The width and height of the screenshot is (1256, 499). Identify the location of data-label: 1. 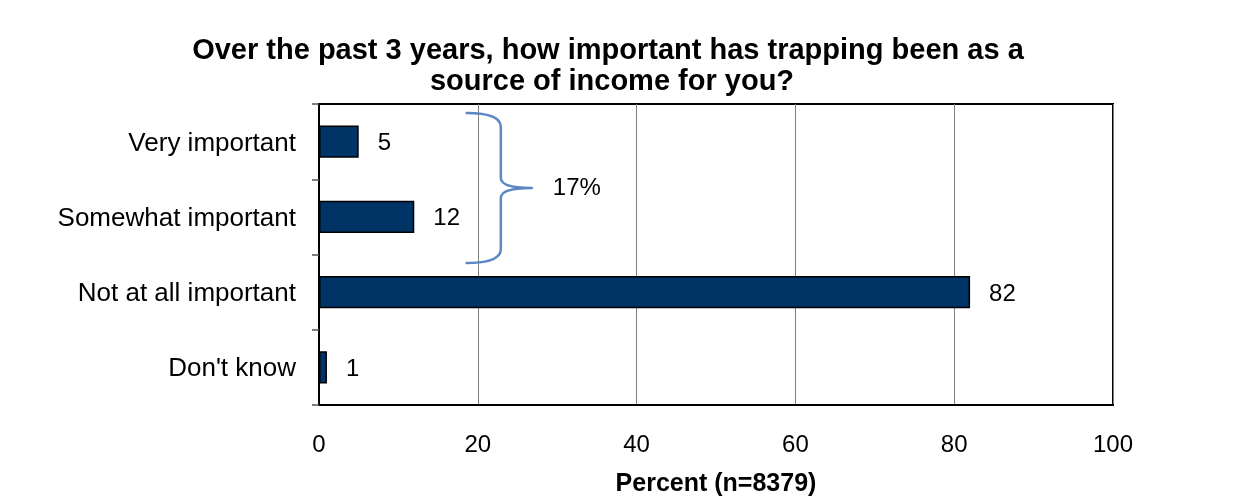
(352, 367).